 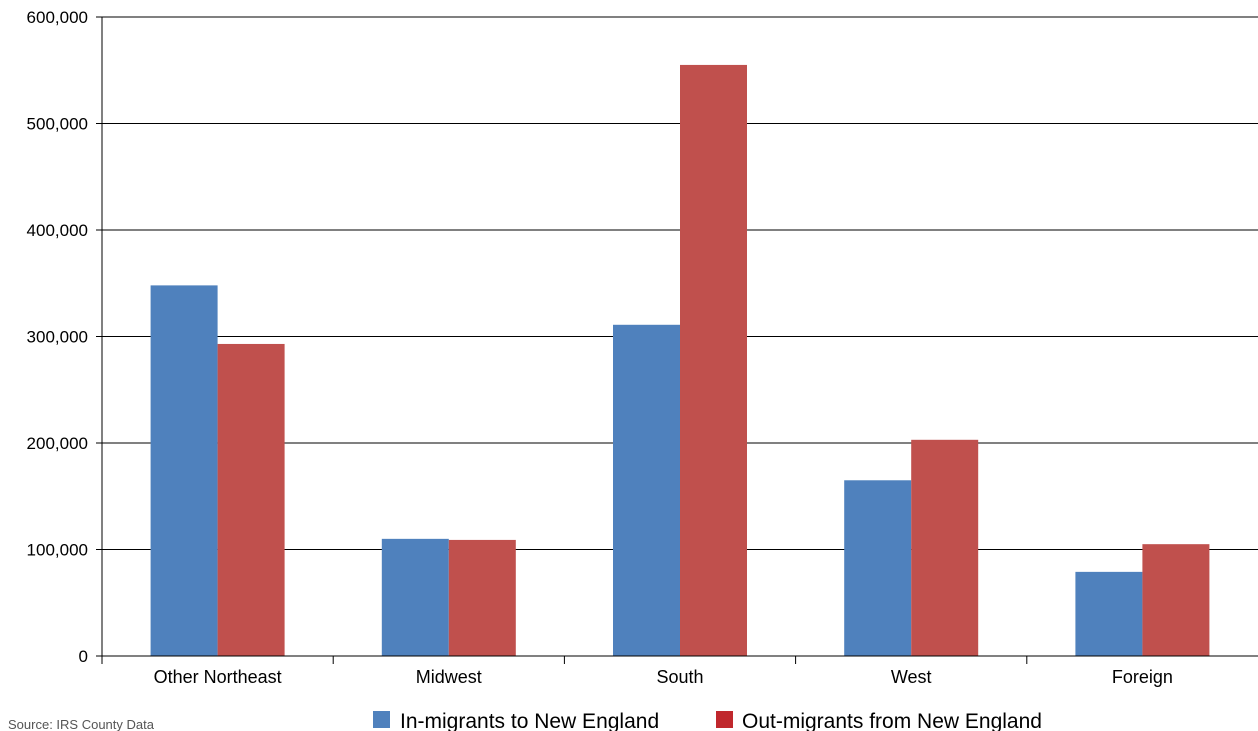 What do you see at coordinates (57, 230) in the screenshot?
I see `y-tick-label: 400,000` at bounding box center [57, 230].